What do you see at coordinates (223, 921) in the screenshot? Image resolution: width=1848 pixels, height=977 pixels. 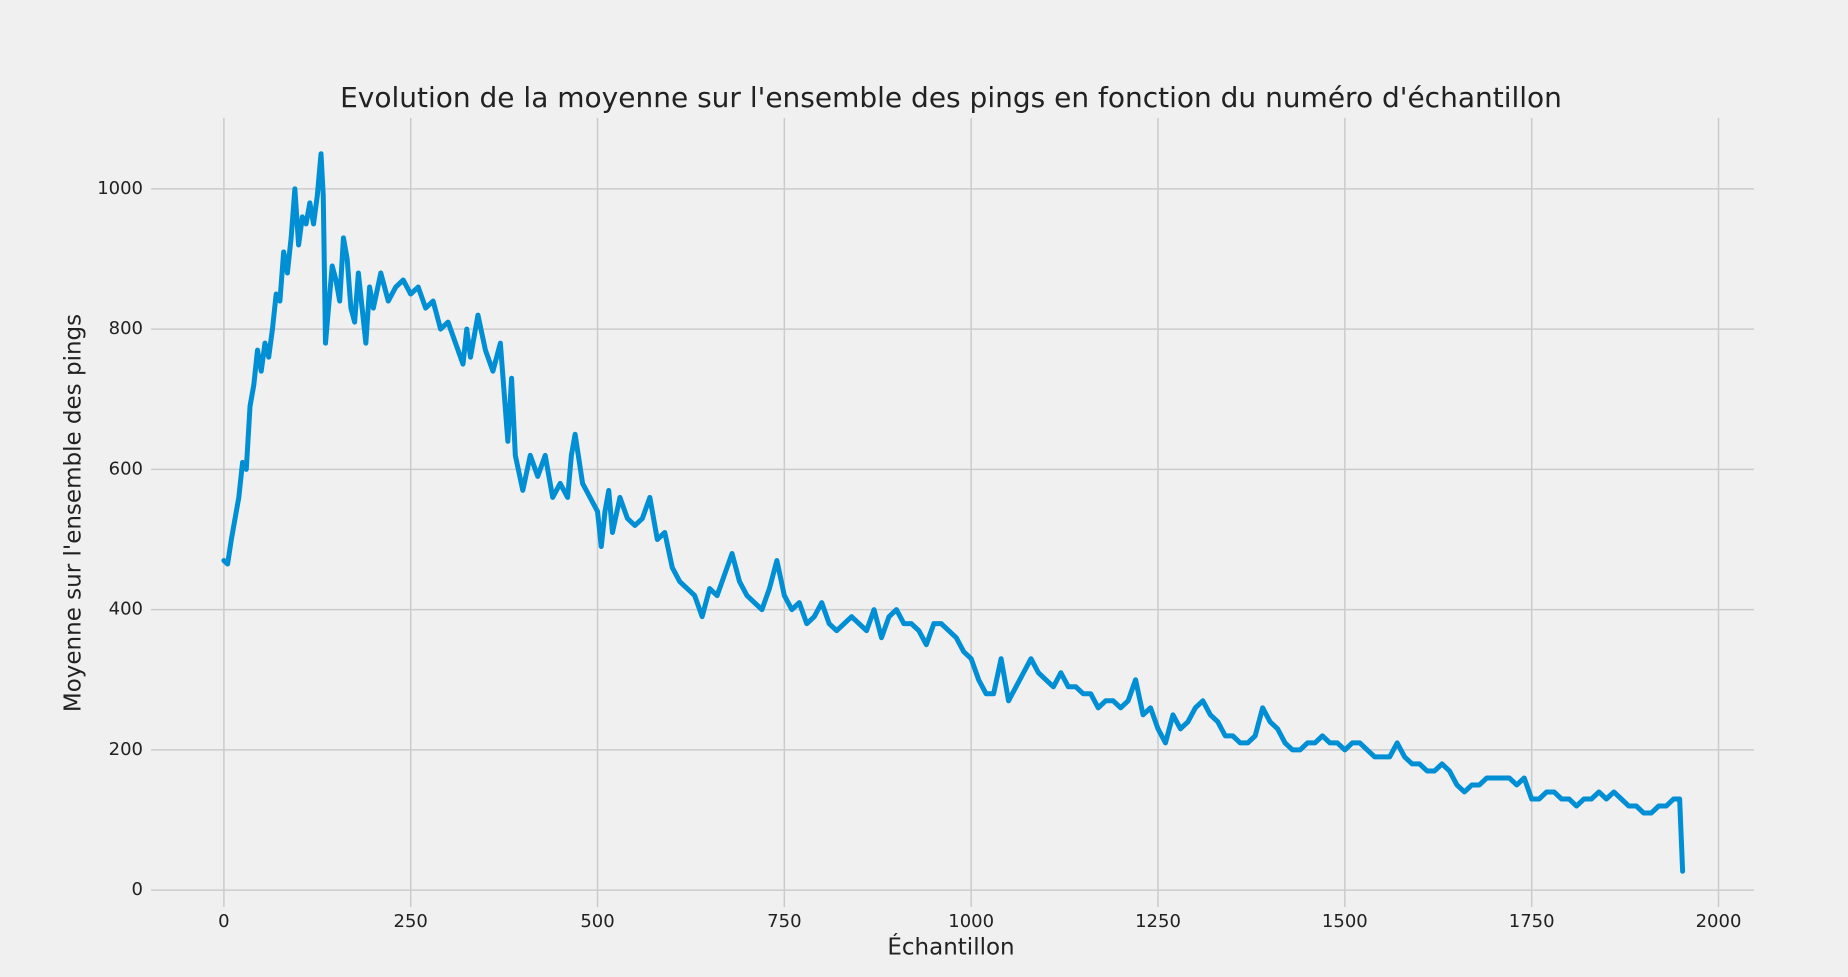 I see `x-tick-label: 0` at bounding box center [223, 921].